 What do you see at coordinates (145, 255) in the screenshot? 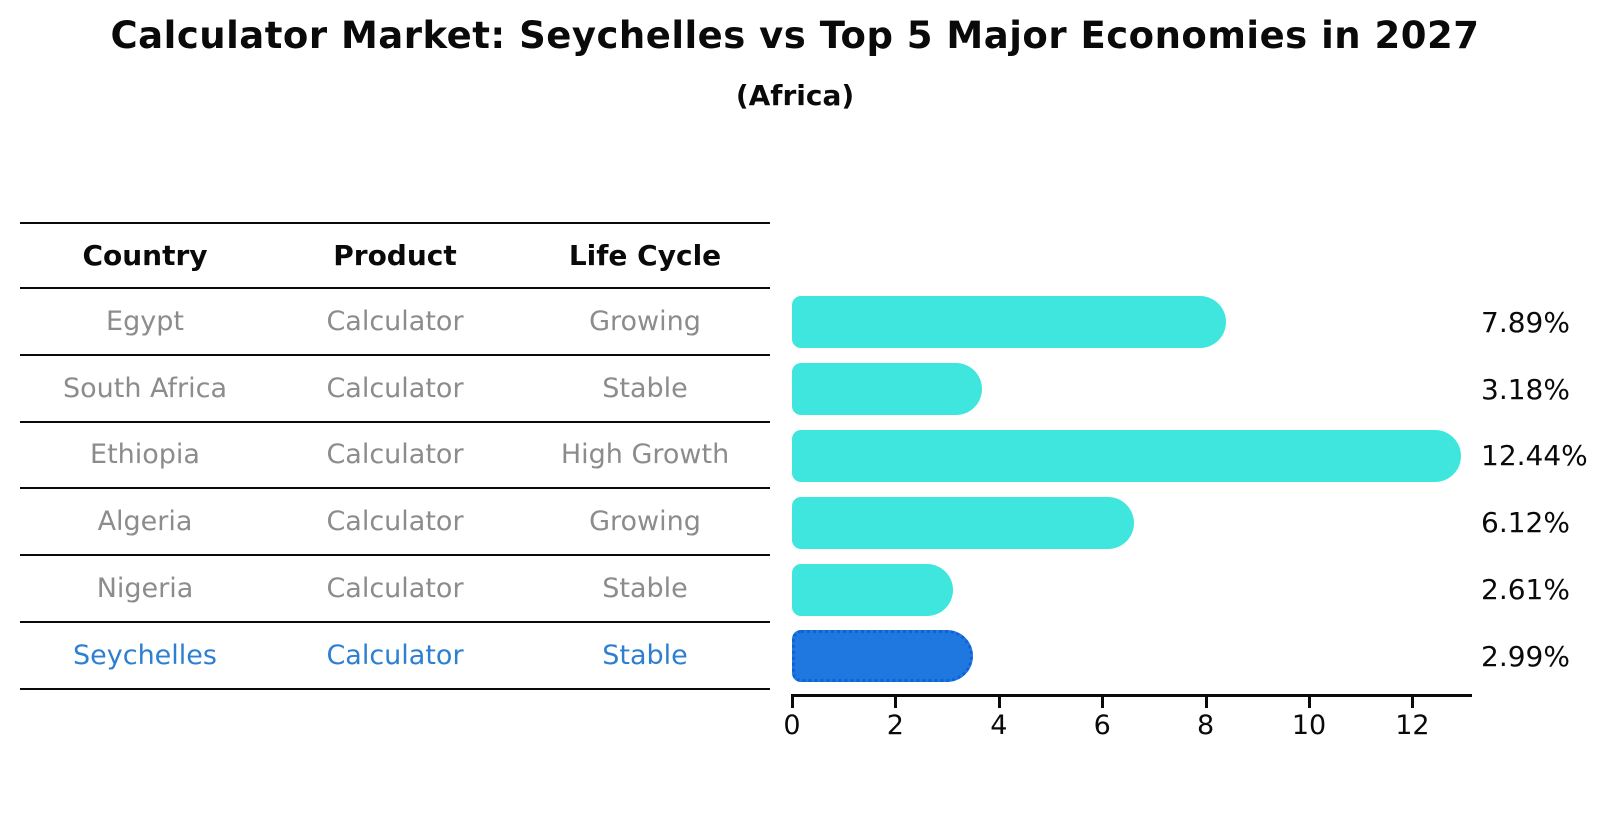
I see `column-header-country: Country` at bounding box center [145, 255].